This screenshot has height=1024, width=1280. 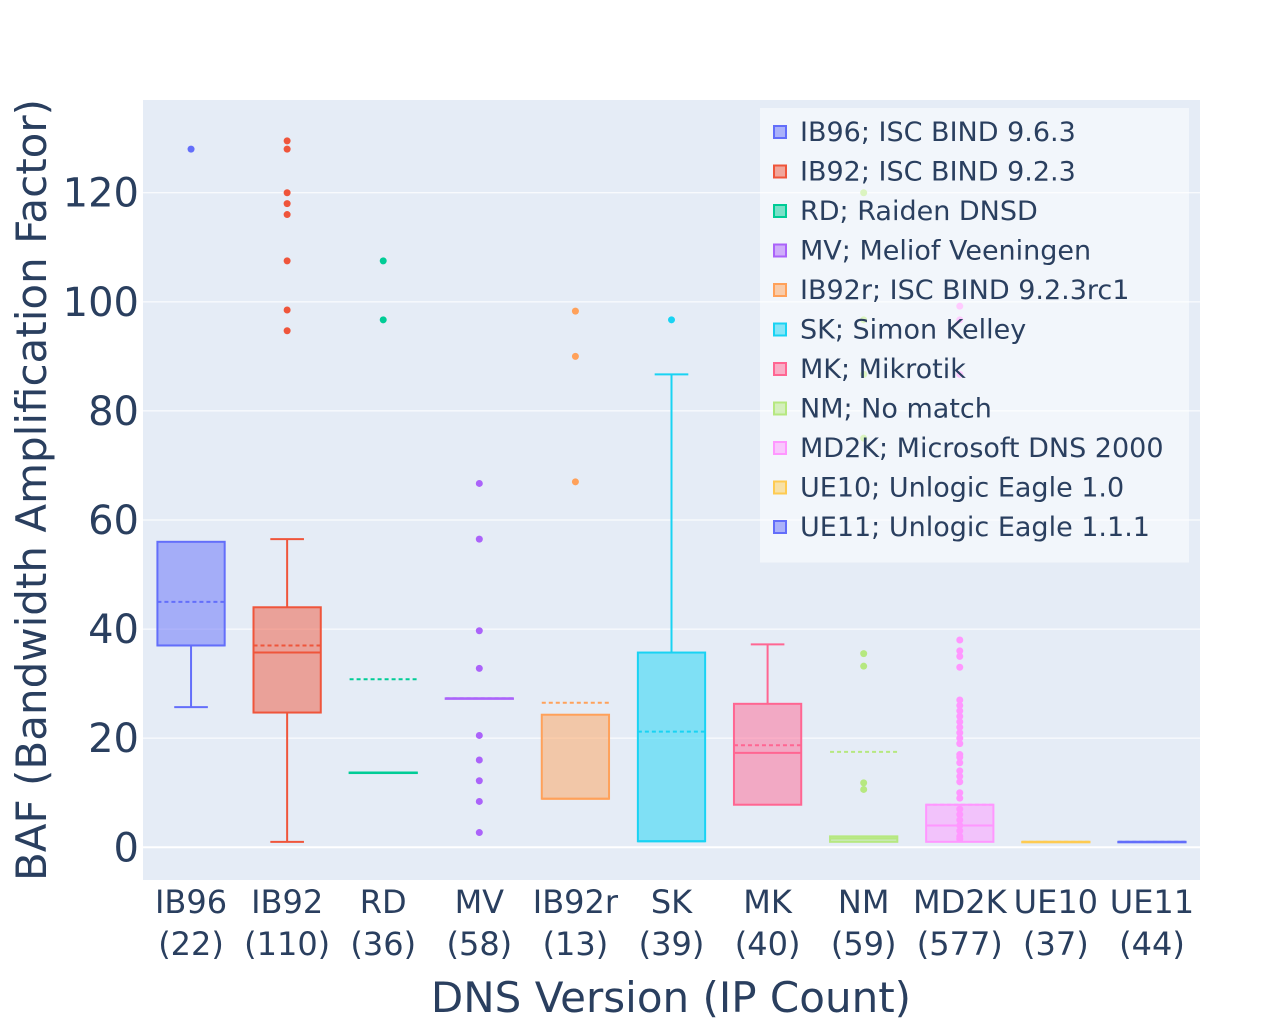 What do you see at coordinates (1056, 944) in the screenshot?
I see `x-tick-count: (37)` at bounding box center [1056, 944].